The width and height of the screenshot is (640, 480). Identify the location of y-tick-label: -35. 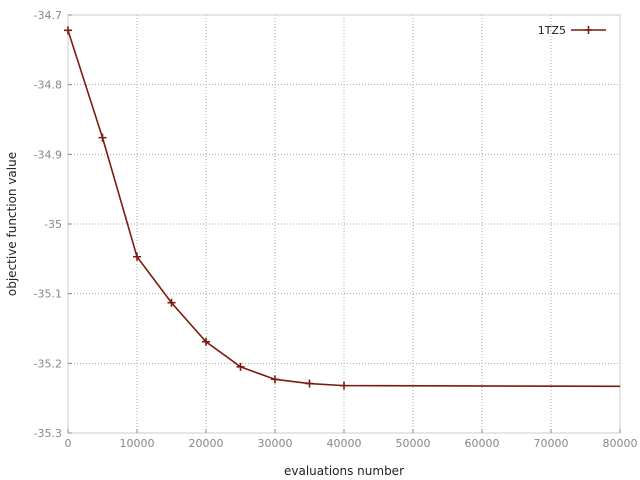
(53, 224).